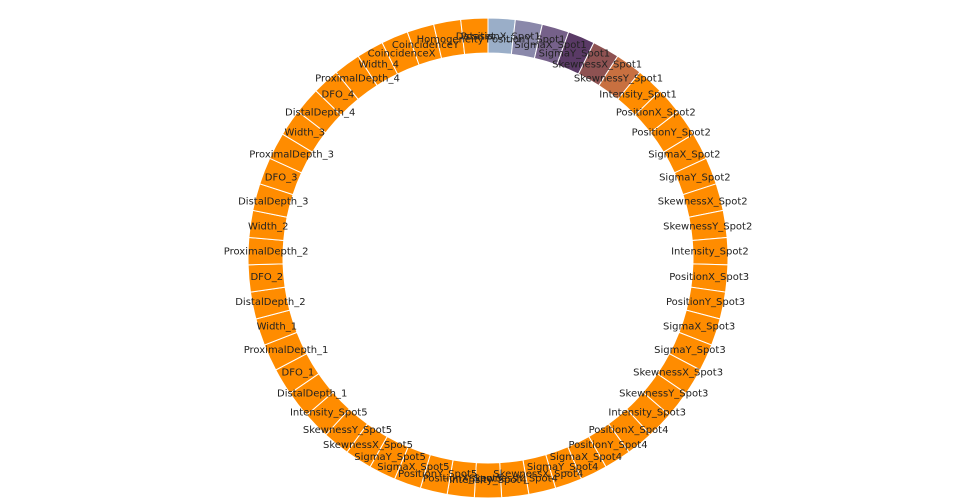 The height and width of the screenshot is (500, 960). I want to click on slice-label: Dataset, so click(475, 36).